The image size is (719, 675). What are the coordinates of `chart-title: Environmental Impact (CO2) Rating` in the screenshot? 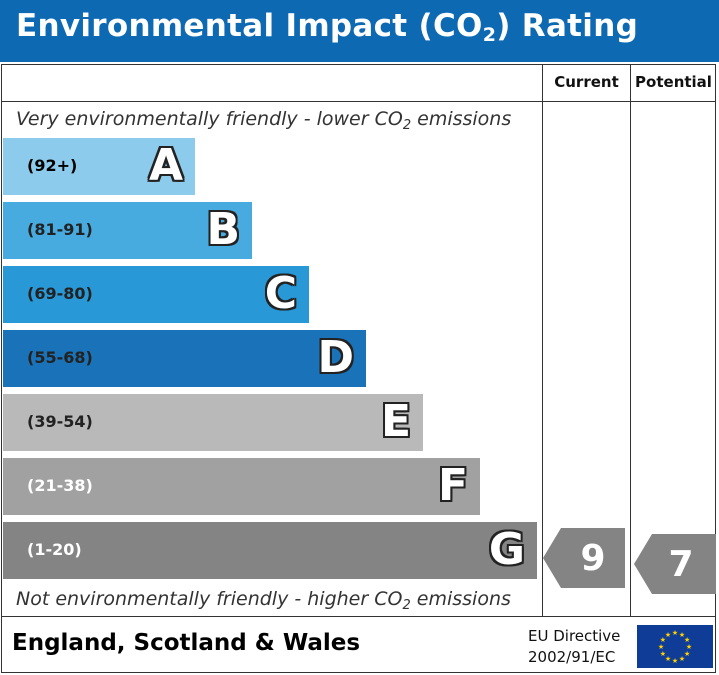 It's located at (327, 27).